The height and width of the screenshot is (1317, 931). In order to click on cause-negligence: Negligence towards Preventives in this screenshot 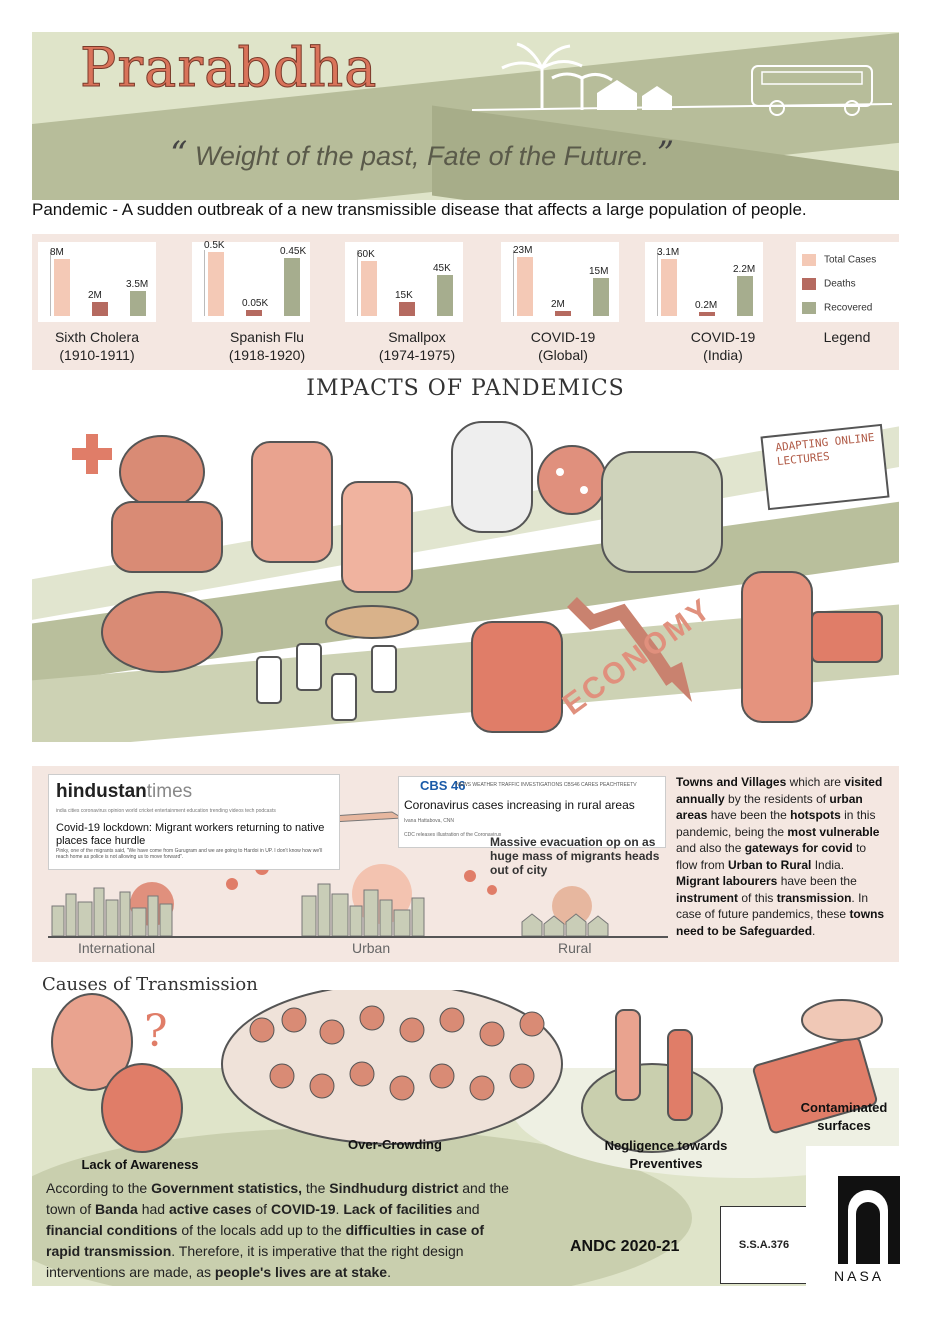, I will do `click(666, 1154)`.